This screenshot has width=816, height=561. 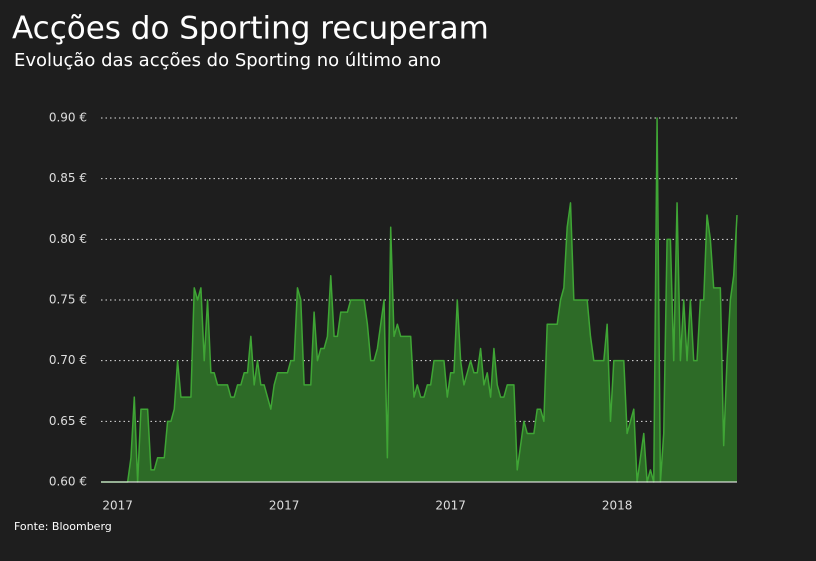 What do you see at coordinates (617, 506) in the screenshot?
I see `x-tick-label: 2018` at bounding box center [617, 506].